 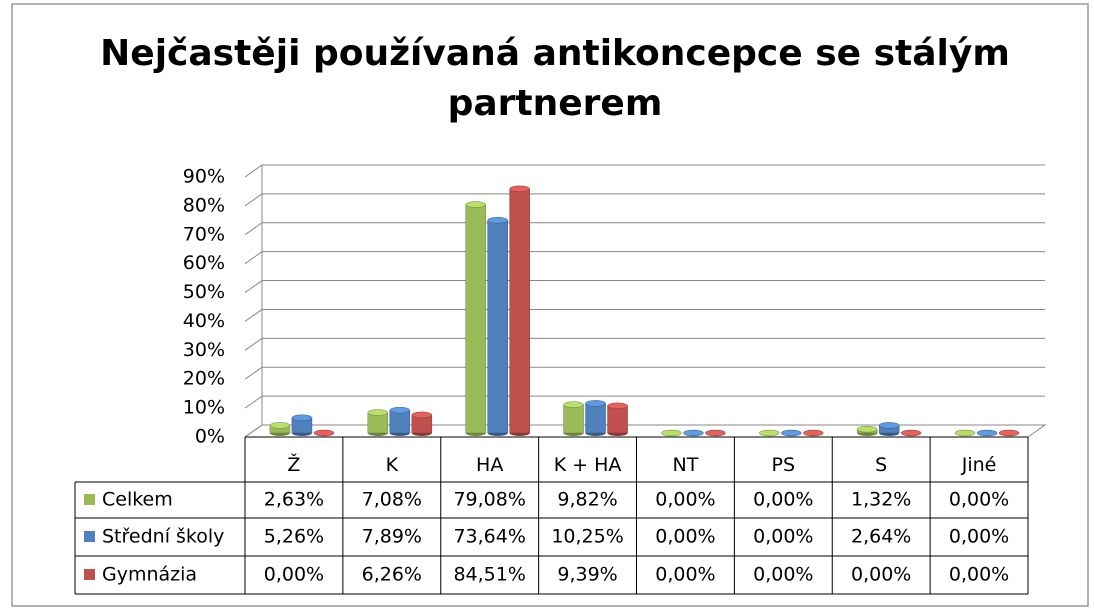 I want to click on y-tick-label: 50%, so click(x=204, y=292).